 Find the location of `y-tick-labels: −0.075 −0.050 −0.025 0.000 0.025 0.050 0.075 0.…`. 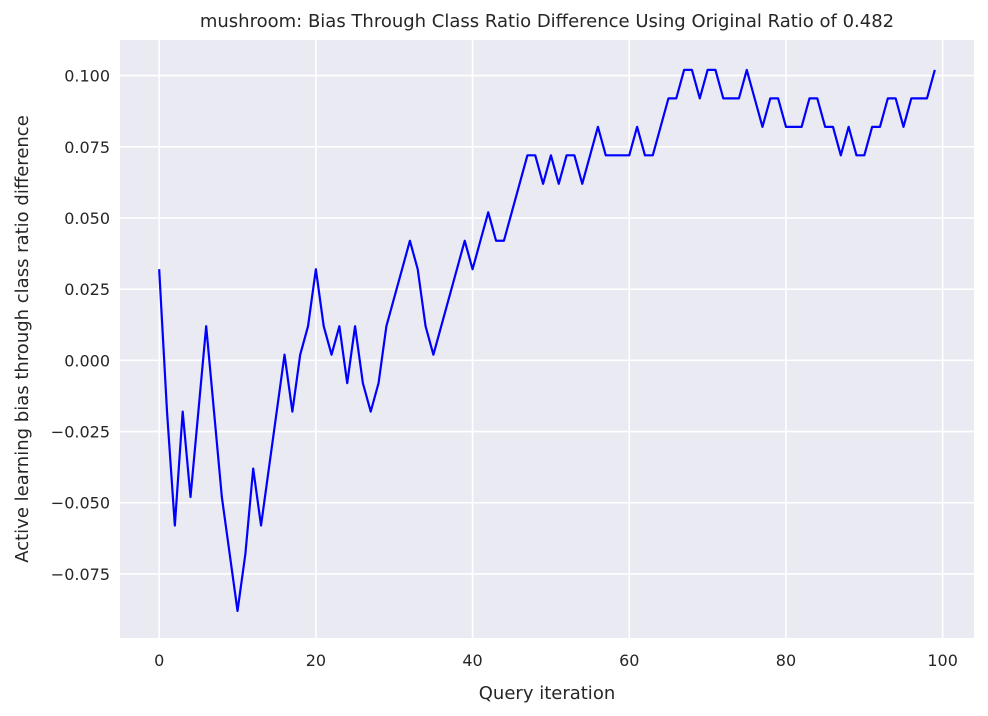

y-tick-labels: −0.075 −0.050 −0.025 0.000 0.025 0.050 0.075 0.… is located at coordinates (80, 325).